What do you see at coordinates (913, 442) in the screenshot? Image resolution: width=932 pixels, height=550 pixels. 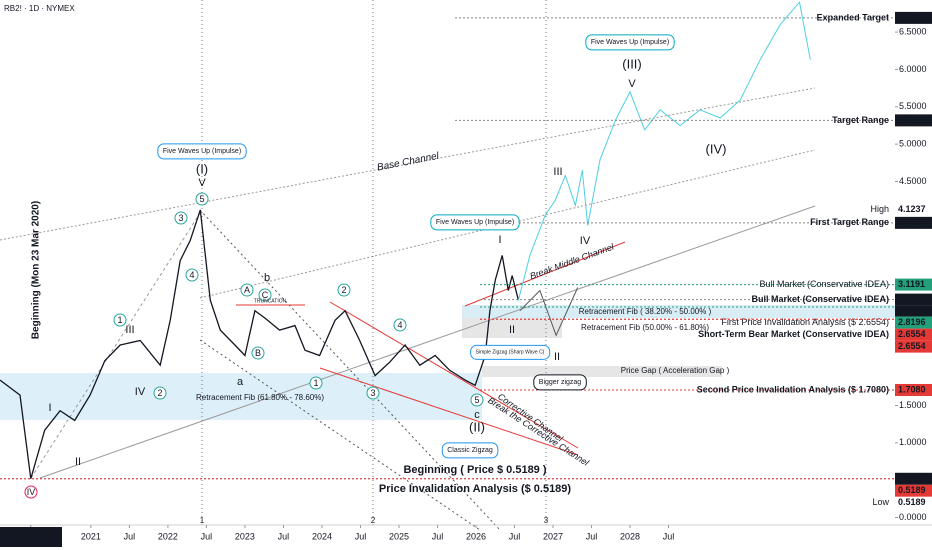 I see `y-tick-label: 1.0000` at bounding box center [913, 442].